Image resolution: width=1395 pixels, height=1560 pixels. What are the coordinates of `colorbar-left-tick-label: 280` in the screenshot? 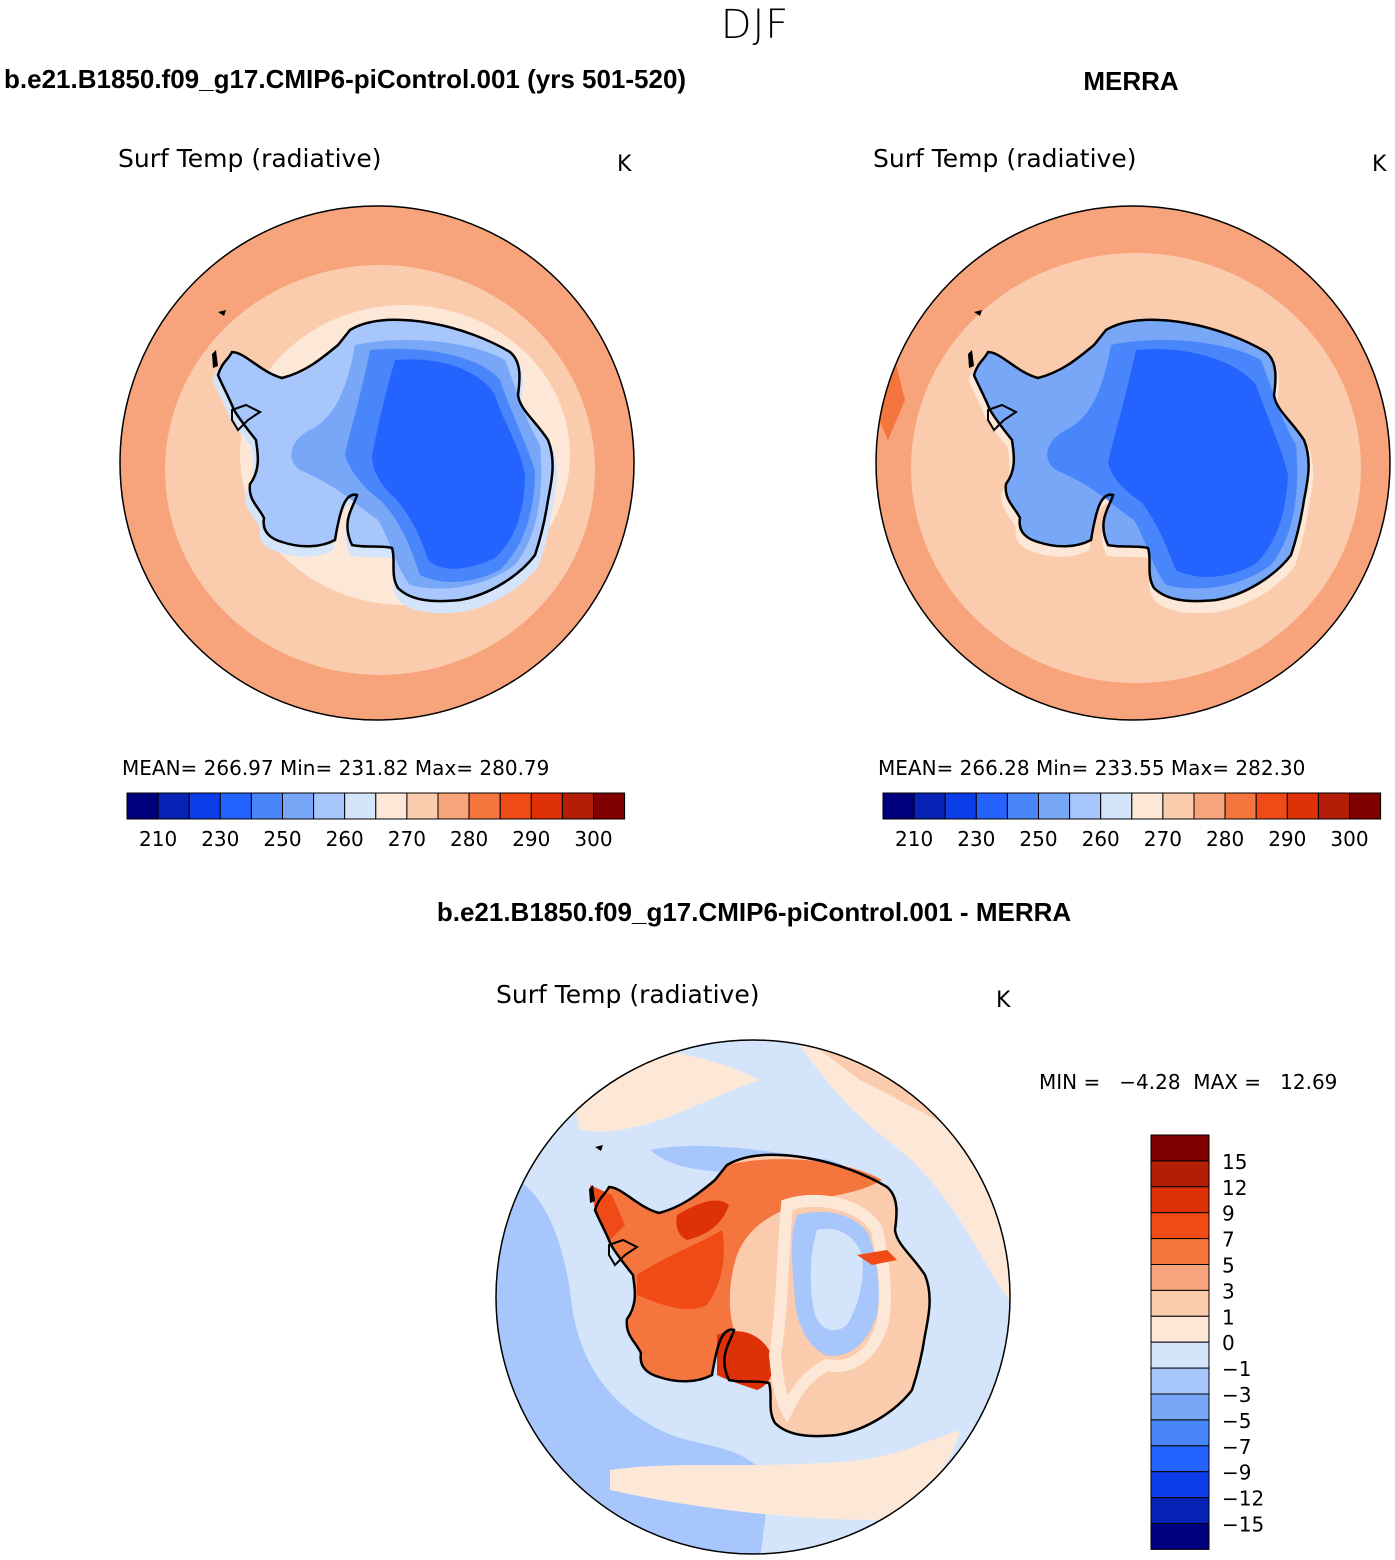 It's located at (469, 839).